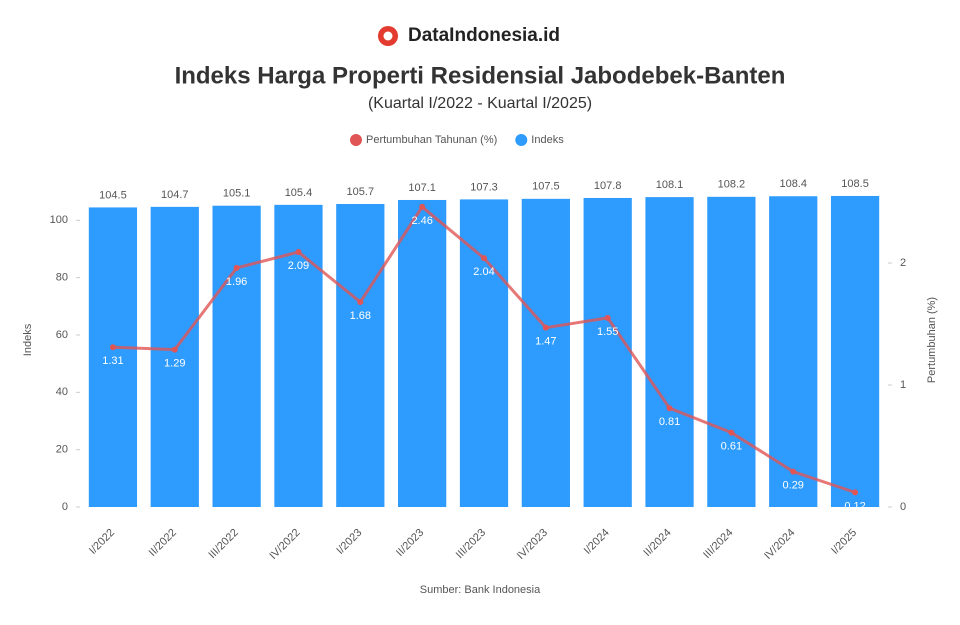 The width and height of the screenshot is (960, 625). Describe the element at coordinates (349, 542) in the screenshot. I see `x-tick-label: I/2023` at that location.